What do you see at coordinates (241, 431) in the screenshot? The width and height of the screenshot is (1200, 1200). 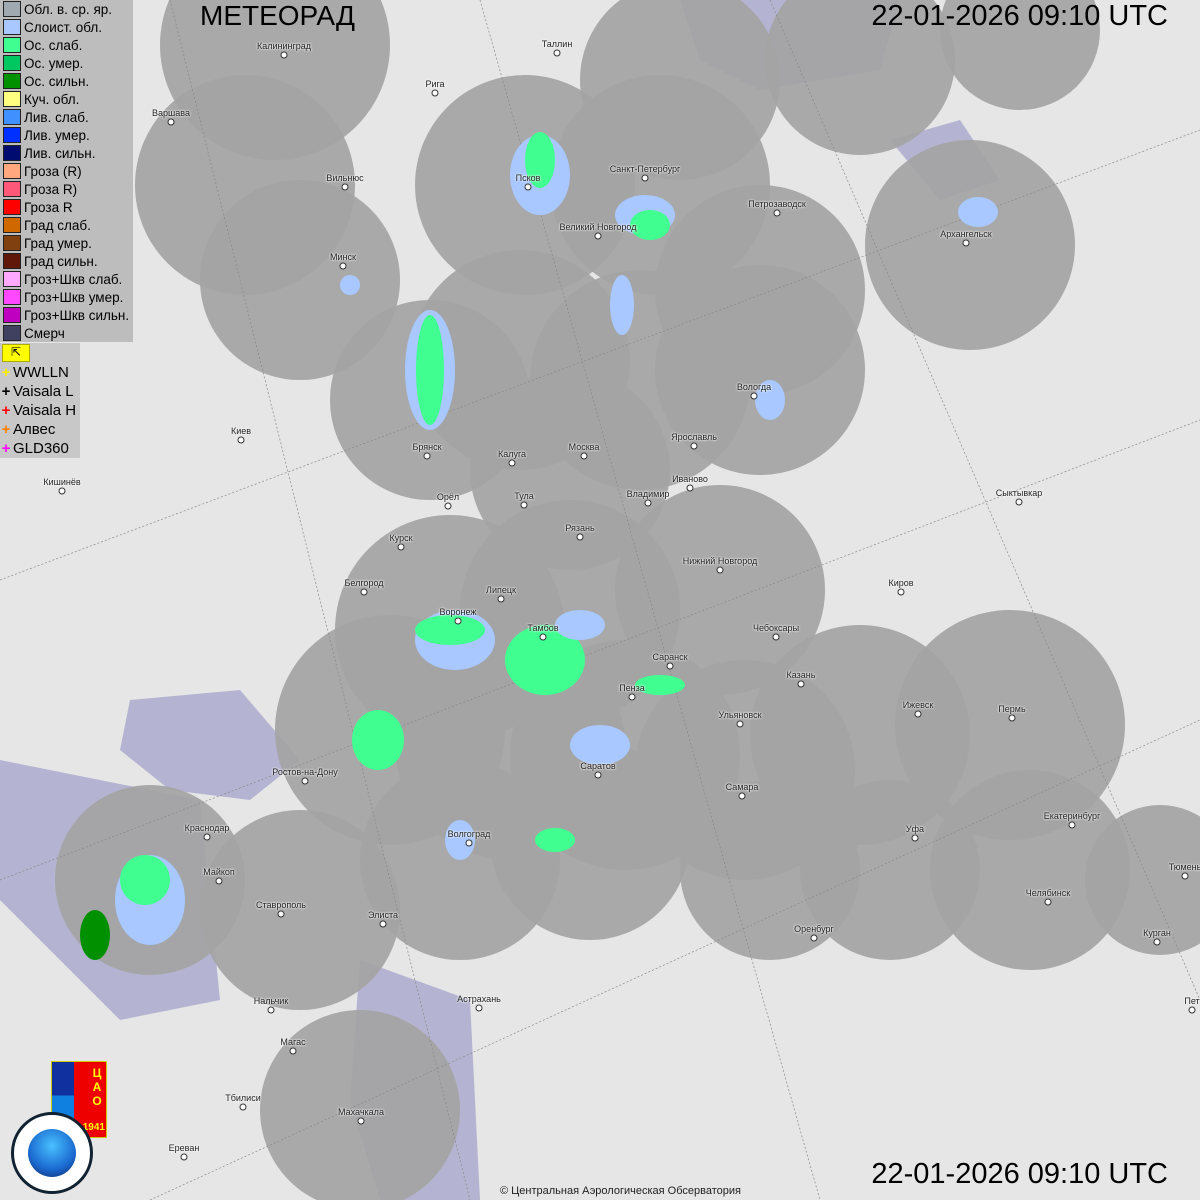 I see `city-label: Киев` at bounding box center [241, 431].